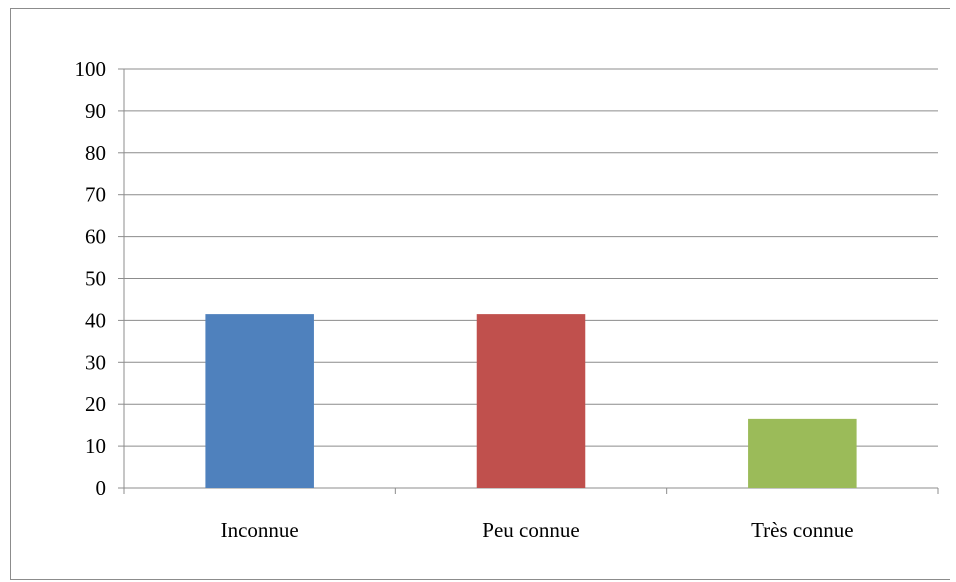  I want to click on y-tick-label: 90, so click(95, 111).